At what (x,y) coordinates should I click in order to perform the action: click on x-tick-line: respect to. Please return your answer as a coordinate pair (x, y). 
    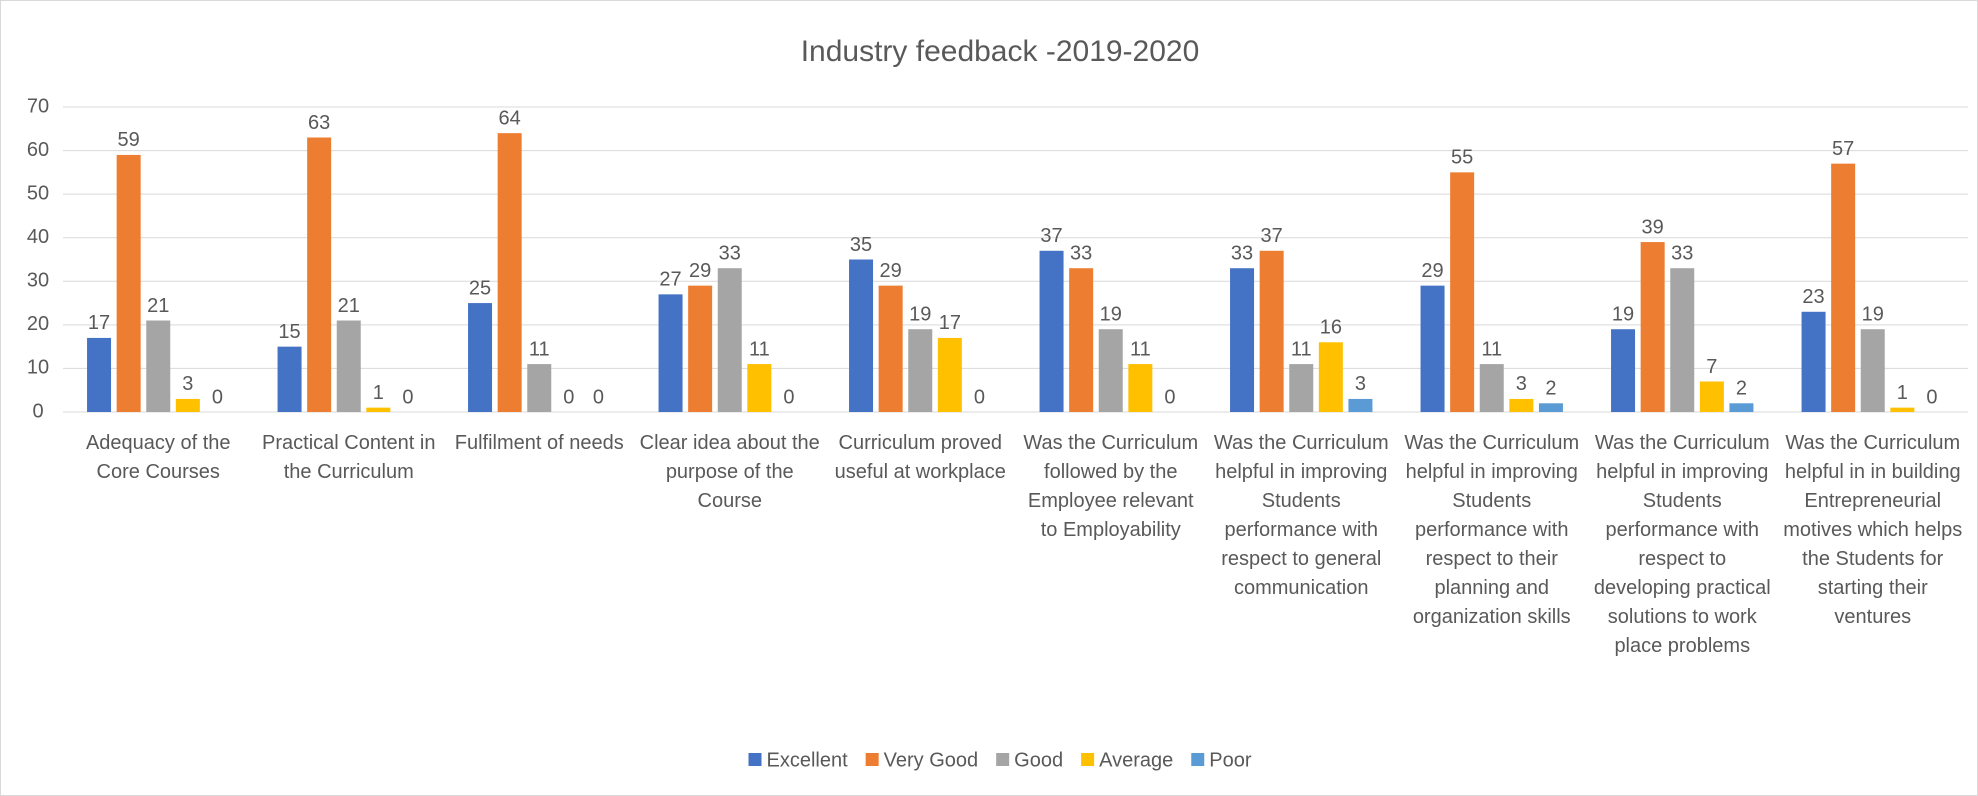
    Looking at the image, I should click on (1682, 559).